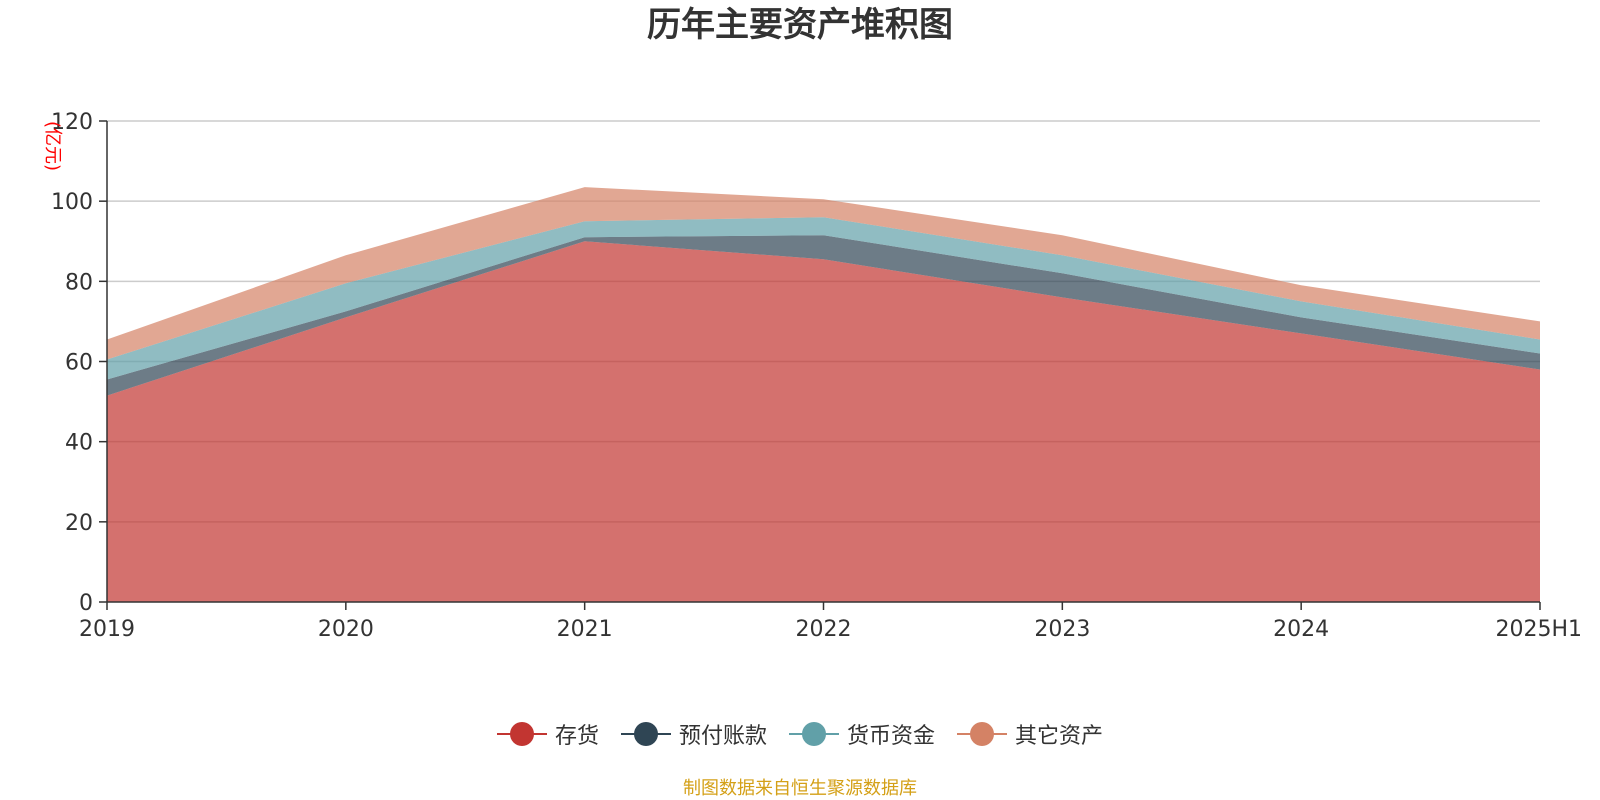 This screenshot has width=1600, height=800. I want to click on y-tick-label: 80, so click(79, 282).